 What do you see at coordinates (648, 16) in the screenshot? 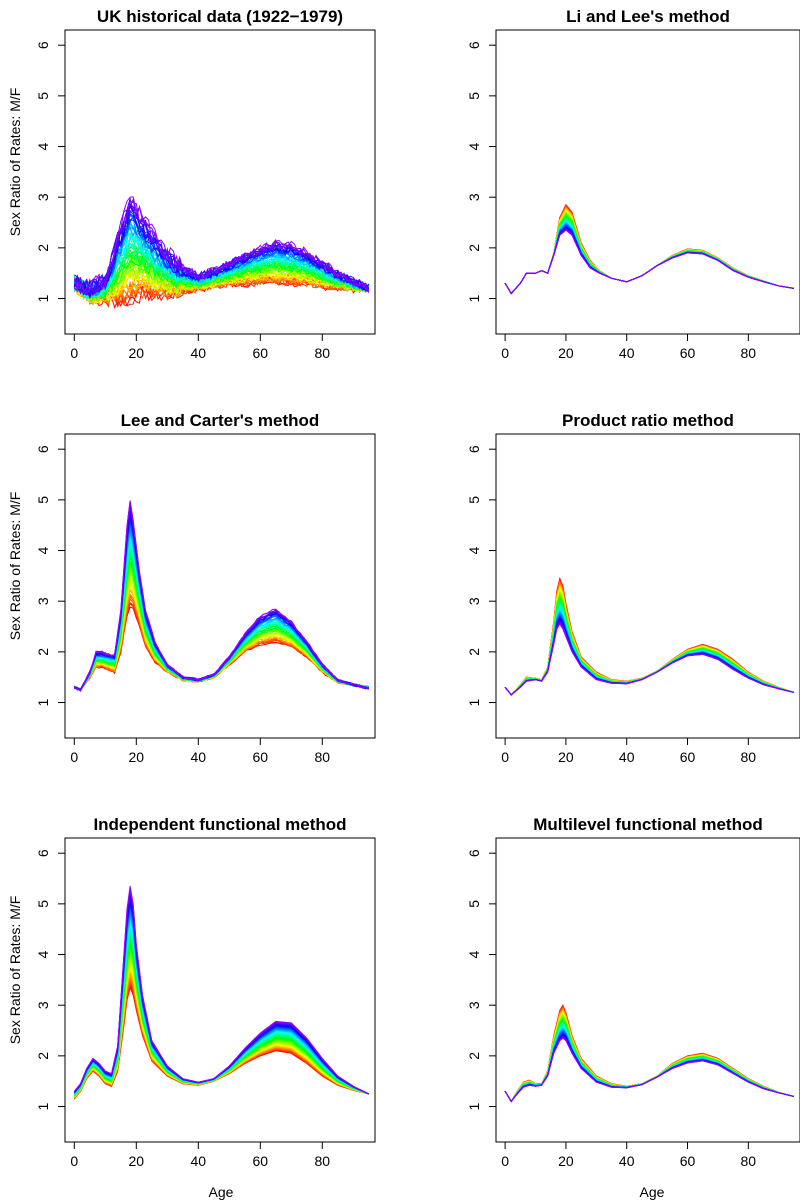
I see `panel-title: Li and Lee's method` at bounding box center [648, 16].